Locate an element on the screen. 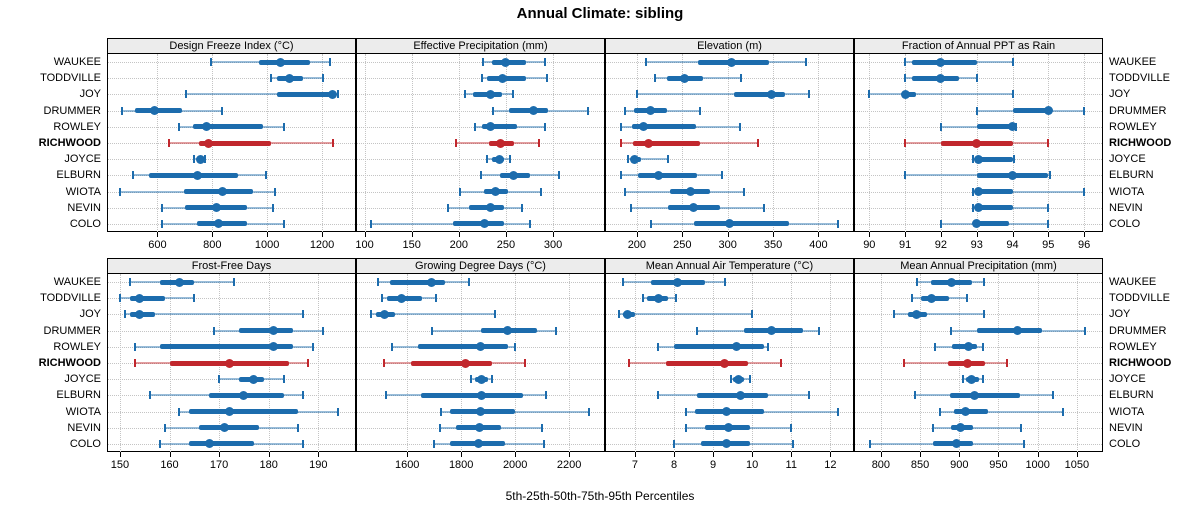 This screenshot has height=525, width=1200. axis-tick-label: 150 is located at coordinates (120, 465).